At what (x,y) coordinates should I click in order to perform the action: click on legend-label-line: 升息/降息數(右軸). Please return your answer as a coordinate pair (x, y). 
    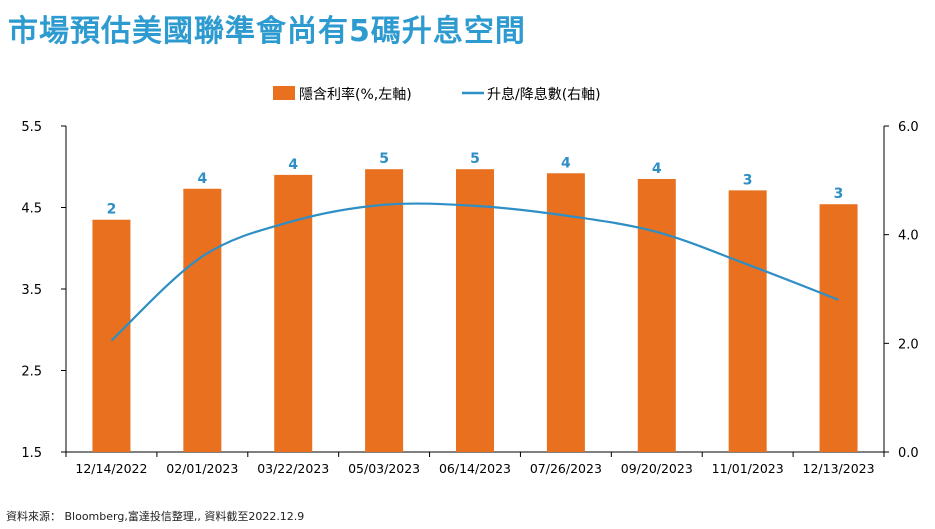
    Looking at the image, I should click on (544, 94).